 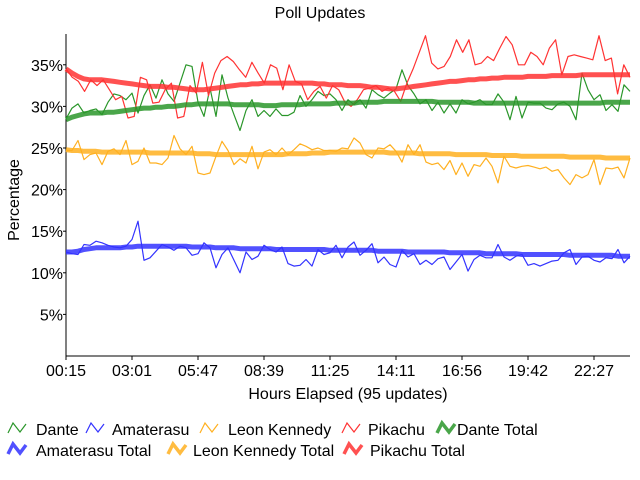 I want to click on x-tick-label: 22:27, so click(x=594, y=371).